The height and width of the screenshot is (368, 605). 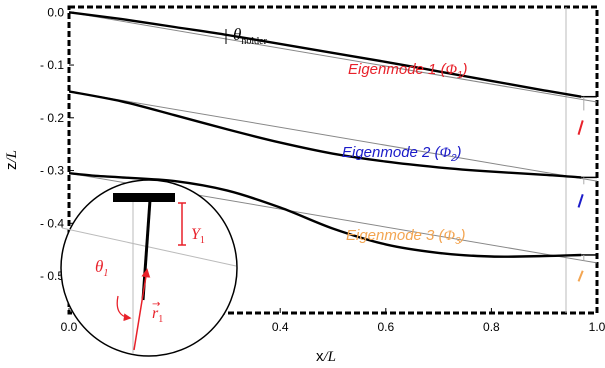 What do you see at coordinates (182, 224) in the screenshot?
I see `y1-bracket` at bounding box center [182, 224].